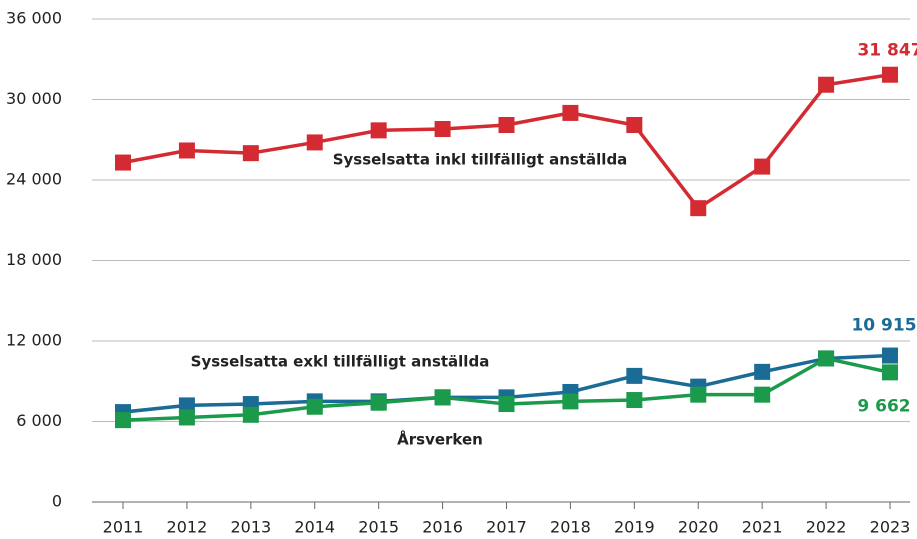 The width and height of the screenshot is (917, 539). Describe the element at coordinates (340, 362) in the screenshot. I see `series-name: Sysselsatta exkl tillfälligt anställda` at that location.